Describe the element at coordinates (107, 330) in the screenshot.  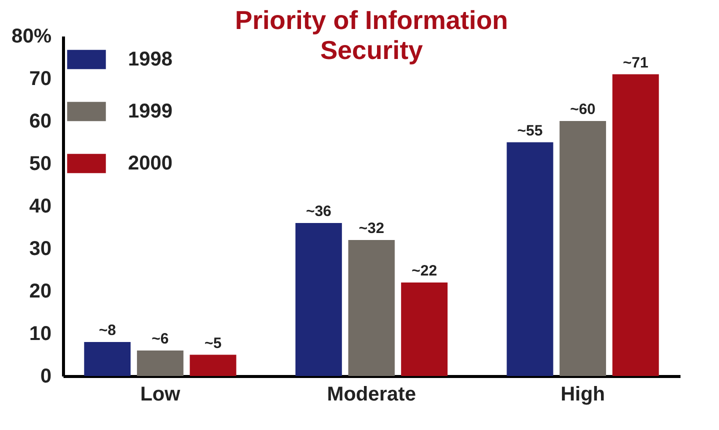
I see `data-label: ~8` at that location.